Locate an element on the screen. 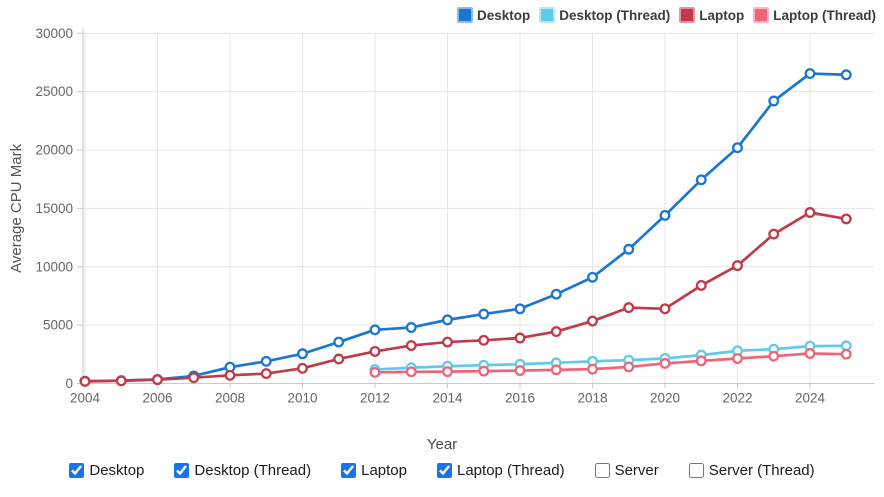  data-point-laptop-thread-2017 is located at coordinates (556, 370).